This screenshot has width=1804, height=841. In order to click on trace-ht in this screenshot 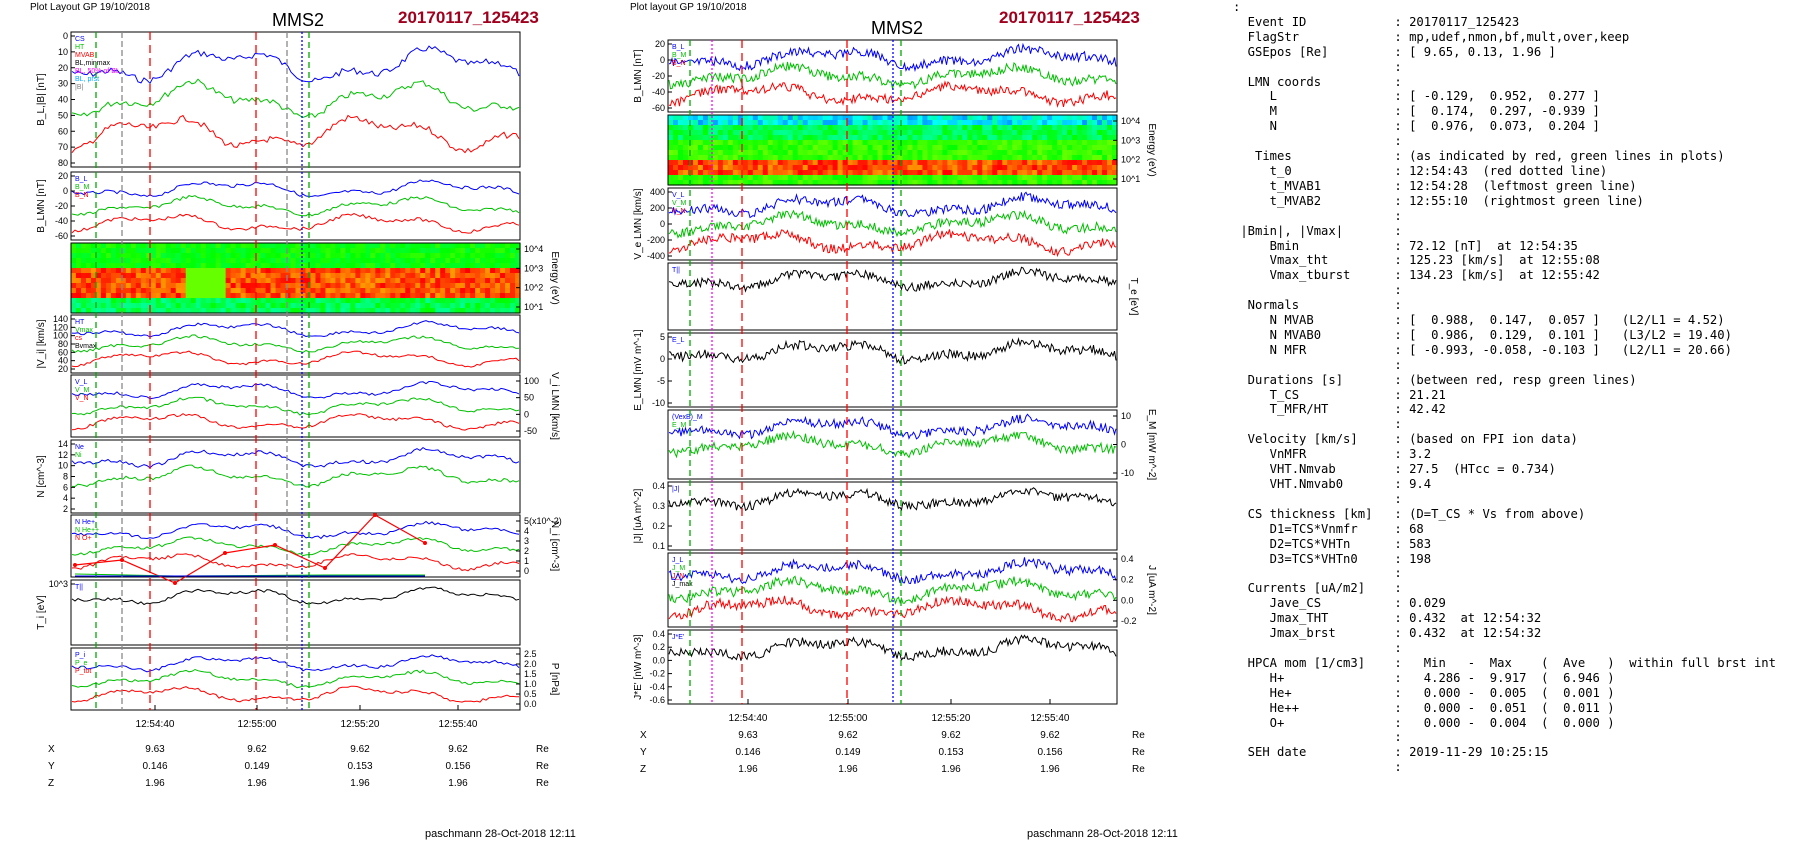, I will do `click(295, 98)`.